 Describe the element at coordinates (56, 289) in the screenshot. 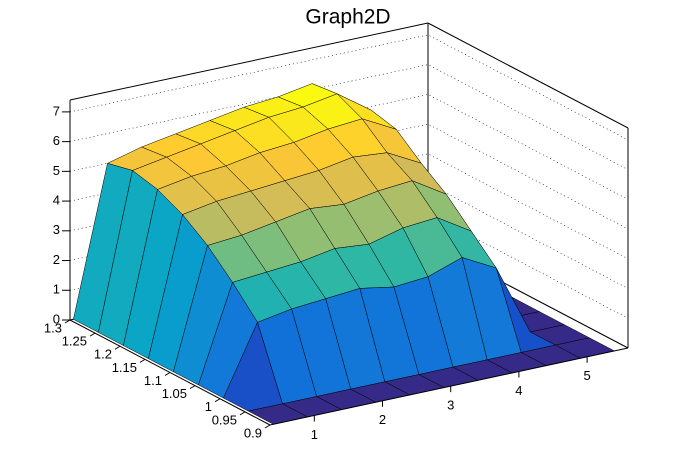

I see `z-tick-label: 1` at that location.